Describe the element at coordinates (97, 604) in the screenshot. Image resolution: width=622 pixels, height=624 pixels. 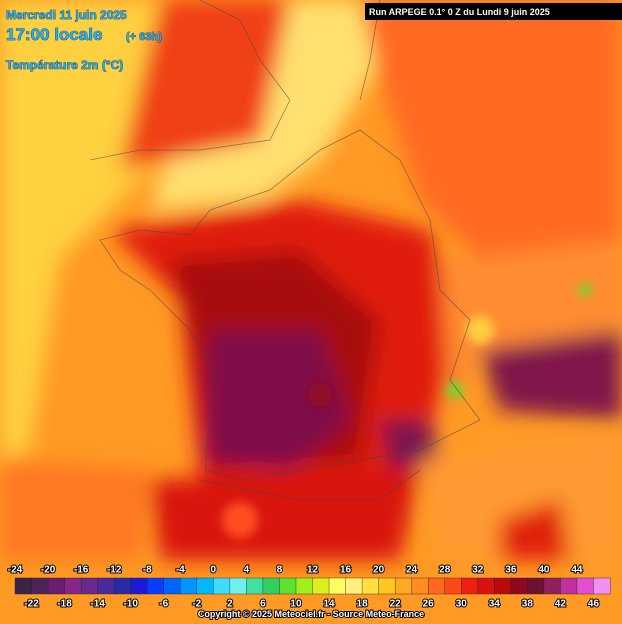
I see `legend-label: -14` at that location.